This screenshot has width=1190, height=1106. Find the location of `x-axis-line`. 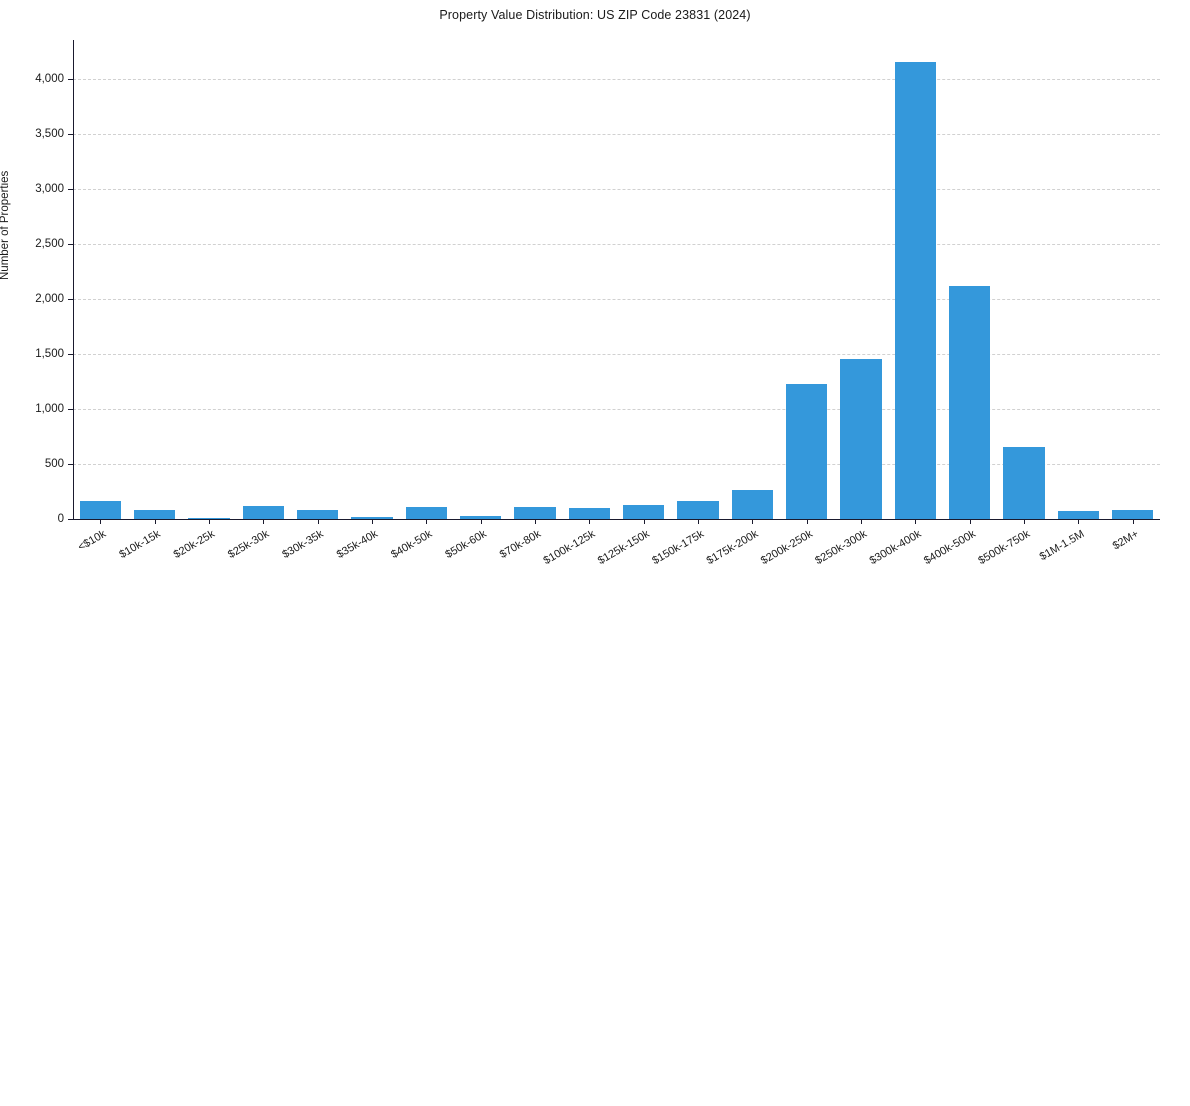

x-axis-line is located at coordinates (616, 519).